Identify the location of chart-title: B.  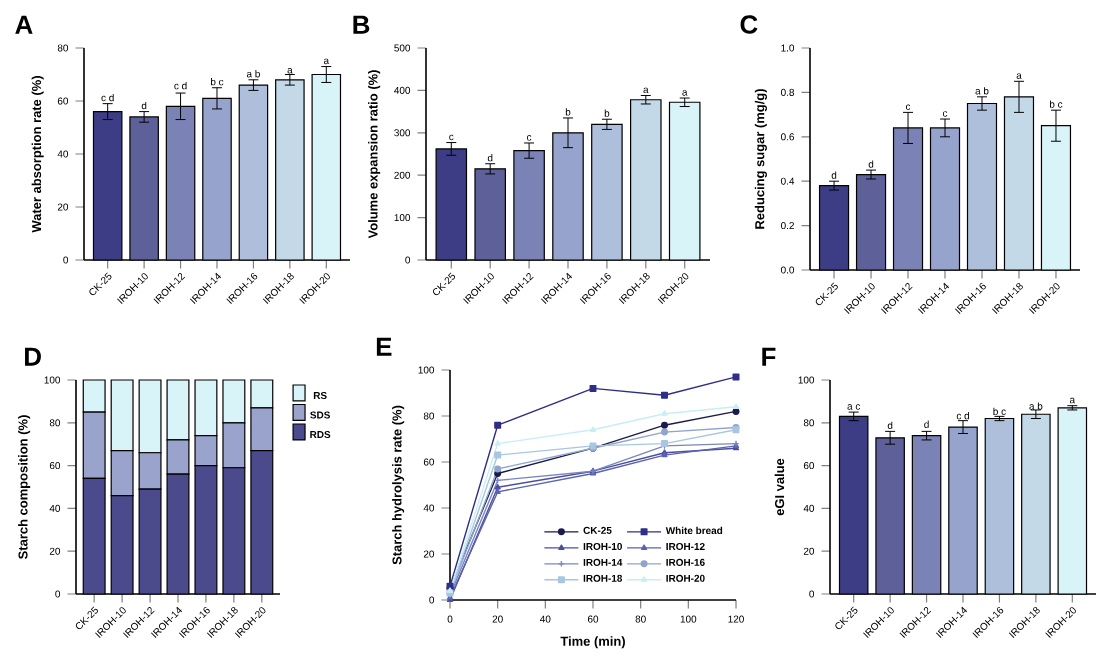
(361, 24).